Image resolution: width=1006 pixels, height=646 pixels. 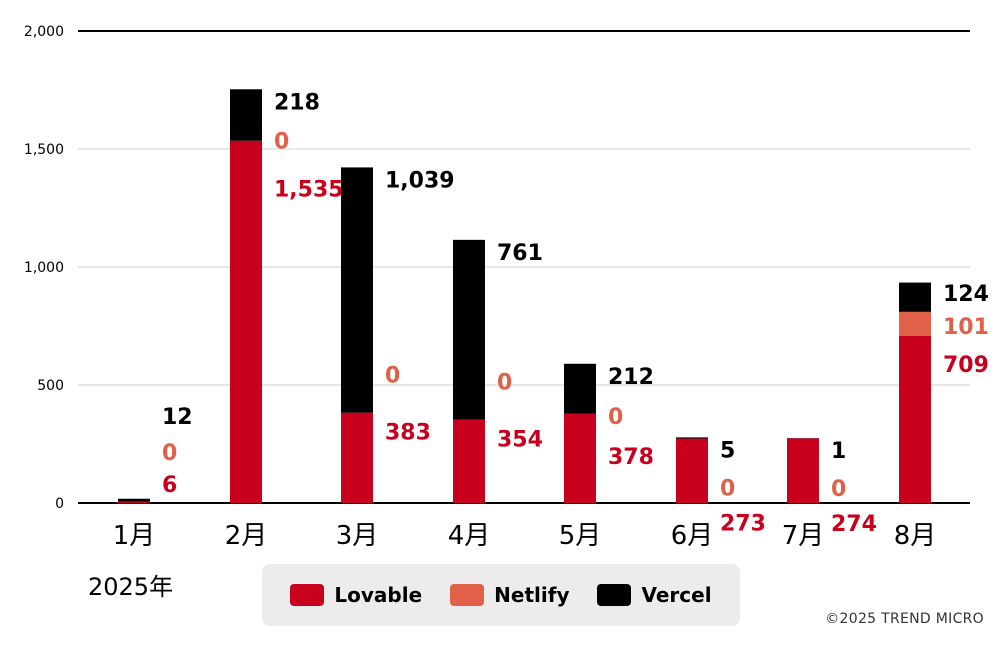 I want to click on y-tick-label-1500: 1,500, so click(x=44, y=150).